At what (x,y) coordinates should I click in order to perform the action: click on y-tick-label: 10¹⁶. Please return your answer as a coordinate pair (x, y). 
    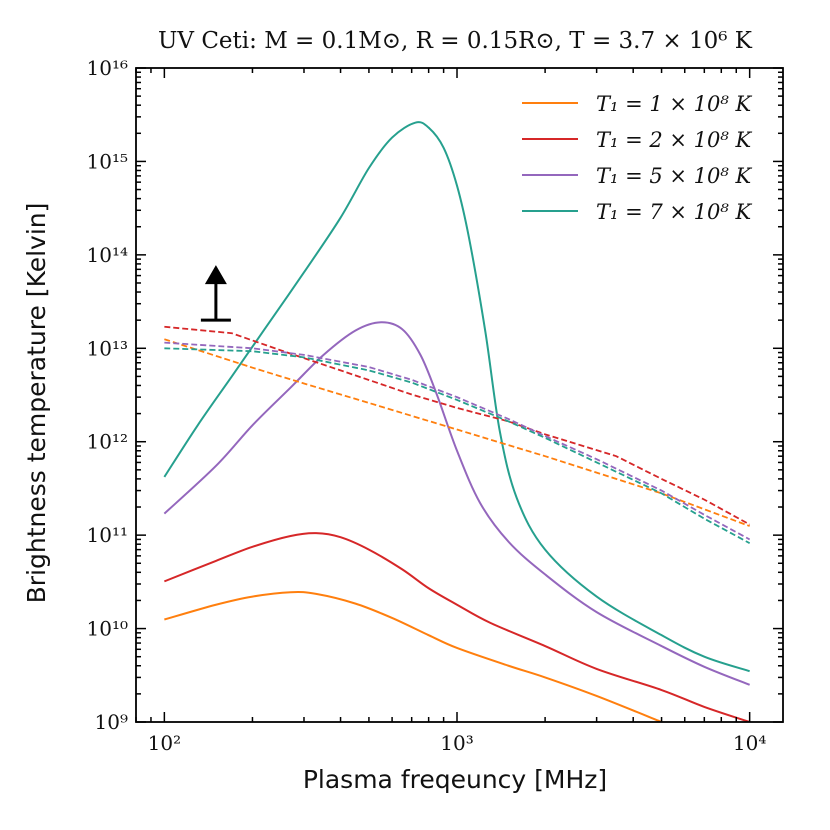
    Looking at the image, I should click on (107, 68).